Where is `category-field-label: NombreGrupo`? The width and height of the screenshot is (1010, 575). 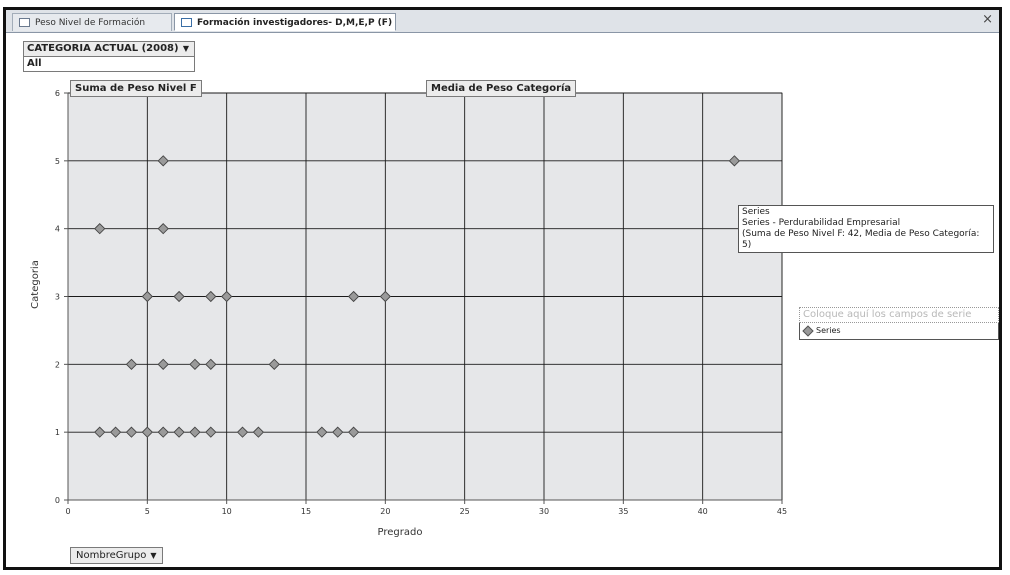 category-field-label: NombreGrupo is located at coordinates (111, 555).